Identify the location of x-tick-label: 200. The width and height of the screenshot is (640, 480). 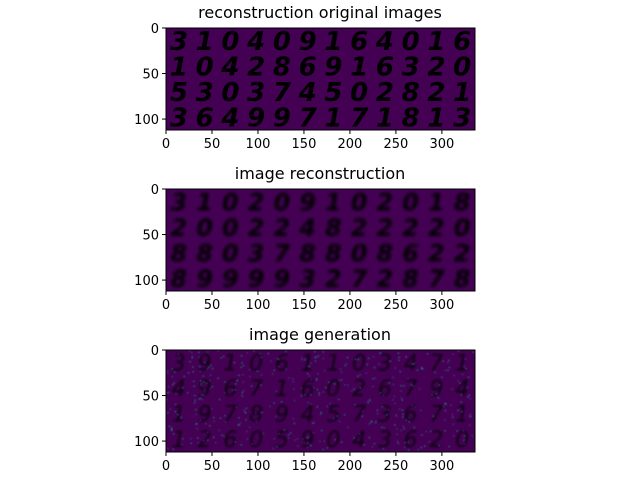
(350, 144).